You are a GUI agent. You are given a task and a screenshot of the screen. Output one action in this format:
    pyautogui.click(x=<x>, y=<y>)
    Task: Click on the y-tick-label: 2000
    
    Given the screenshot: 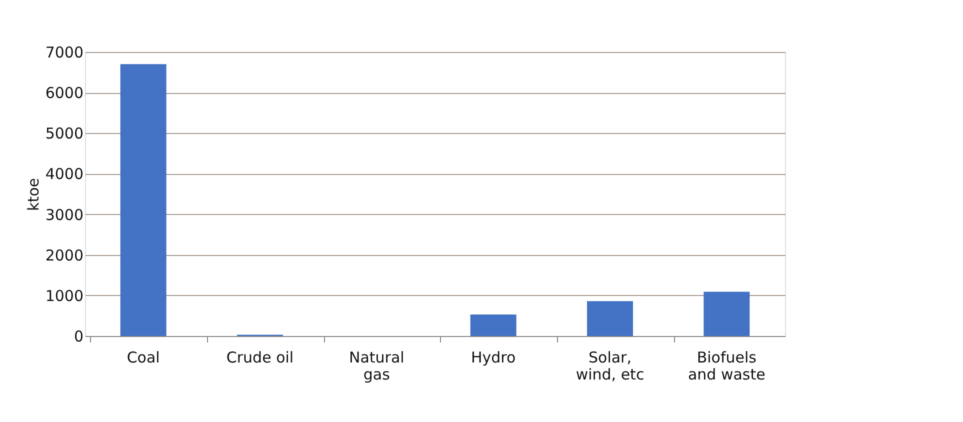 What is the action you would take?
    pyautogui.click(x=64, y=255)
    